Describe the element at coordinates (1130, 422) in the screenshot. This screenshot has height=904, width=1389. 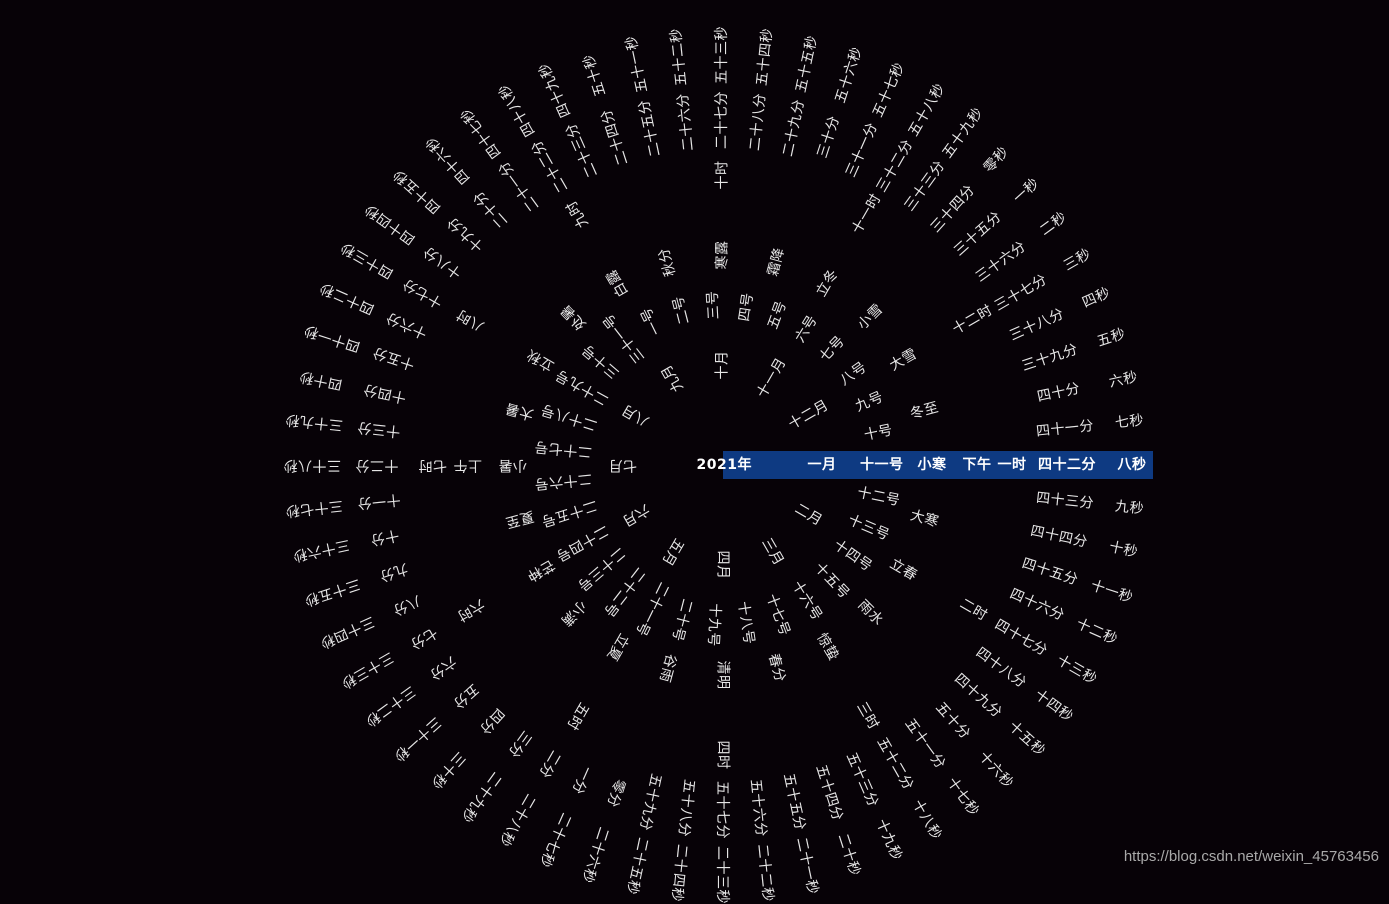
I see `second-label: 七秒` at that location.